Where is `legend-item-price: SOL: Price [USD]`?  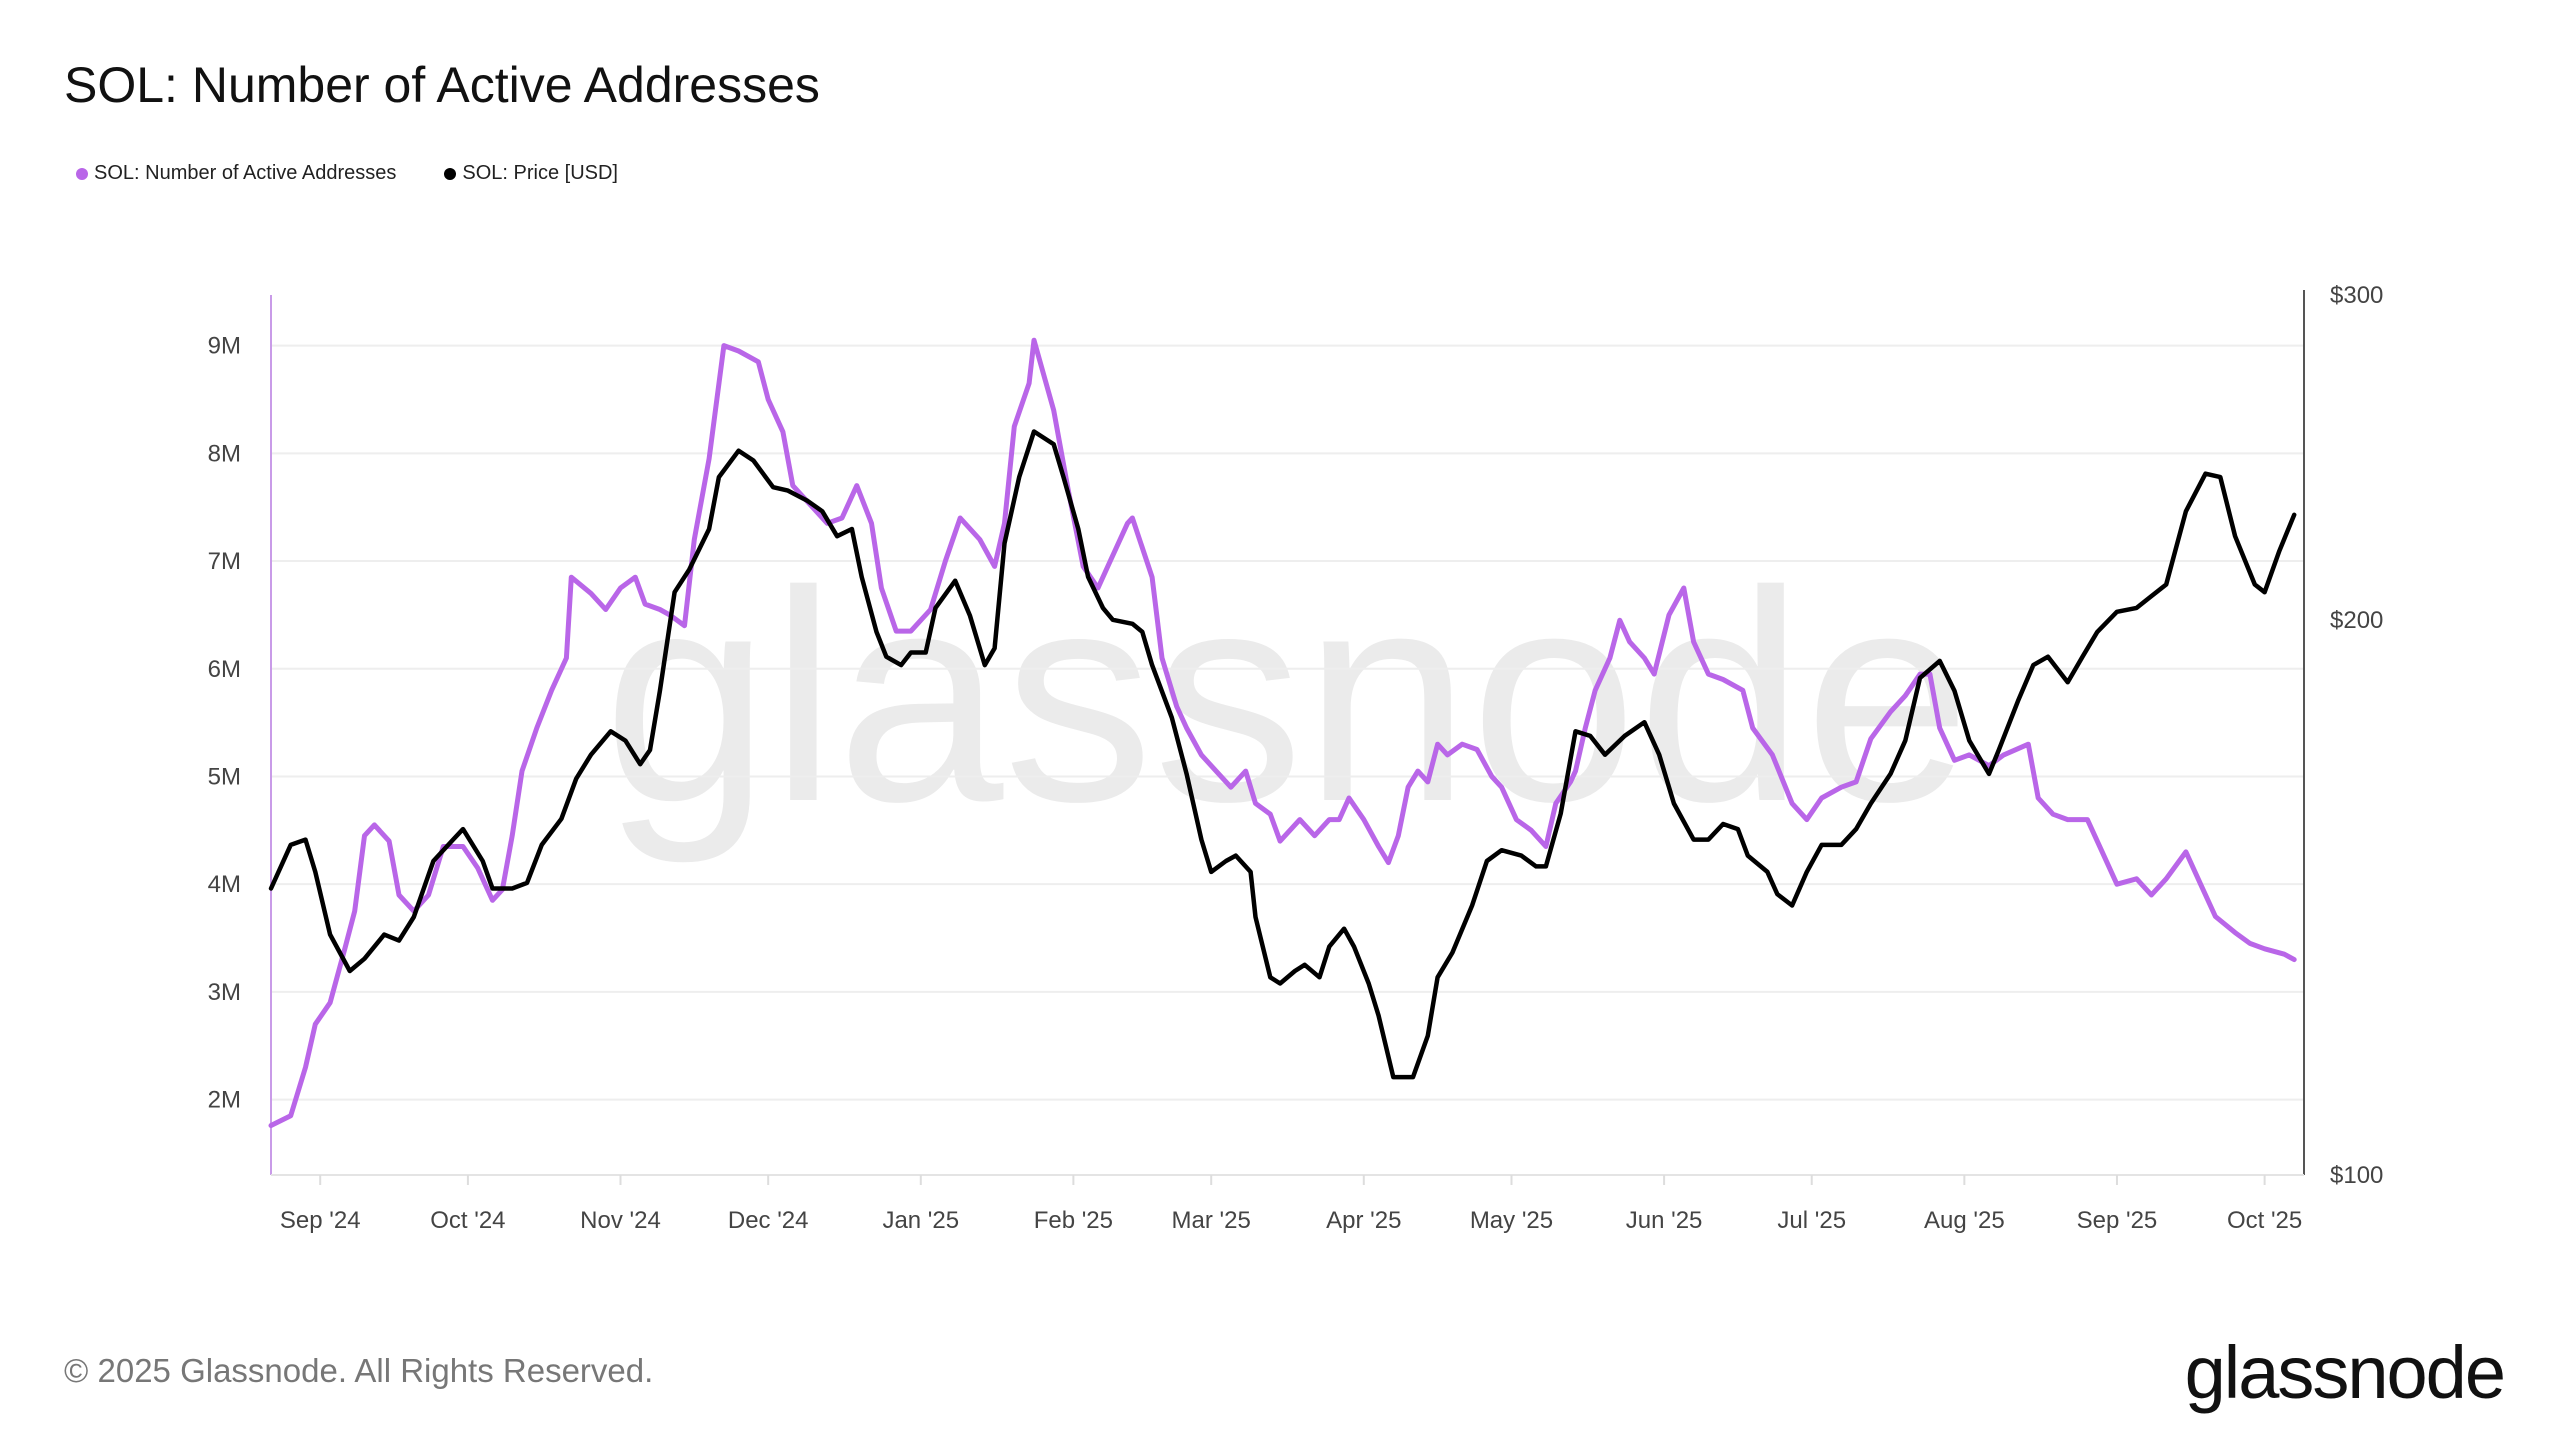
legend-item-price: SOL: Price [USD] is located at coordinates (531, 173).